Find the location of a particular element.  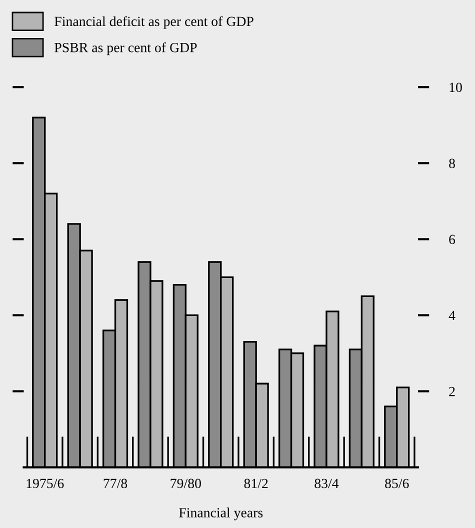

y-tick-label: 4 is located at coordinates (452, 315).